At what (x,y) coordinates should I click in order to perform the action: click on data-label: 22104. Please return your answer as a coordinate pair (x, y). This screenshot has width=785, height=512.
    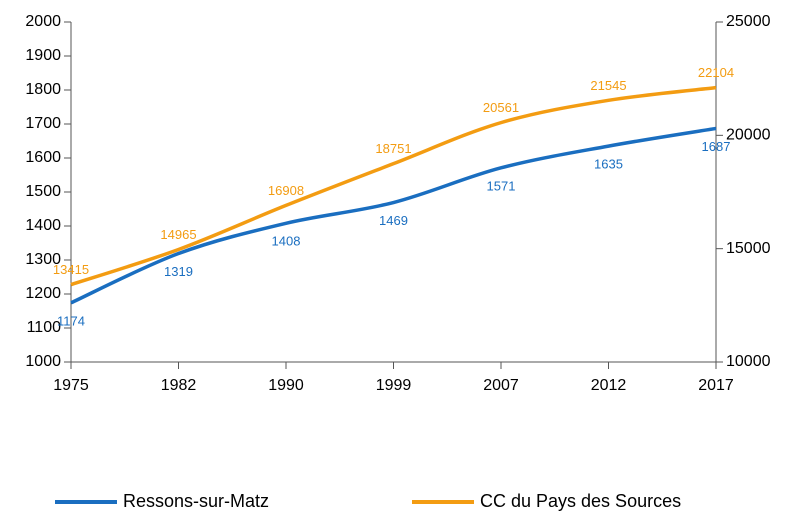
    Looking at the image, I should click on (716, 72).